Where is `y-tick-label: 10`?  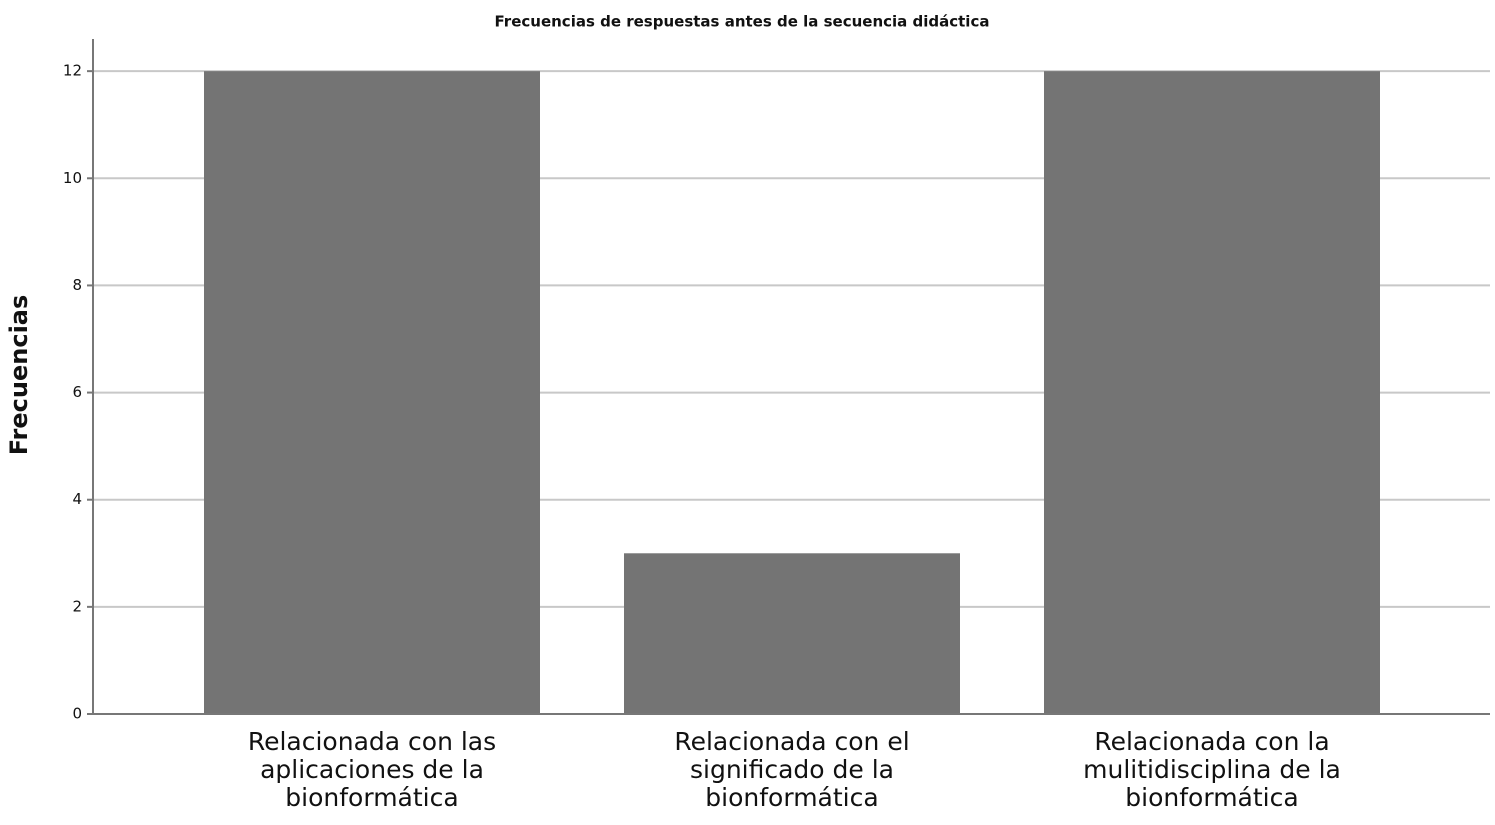 y-tick-label: 10 is located at coordinates (72, 178).